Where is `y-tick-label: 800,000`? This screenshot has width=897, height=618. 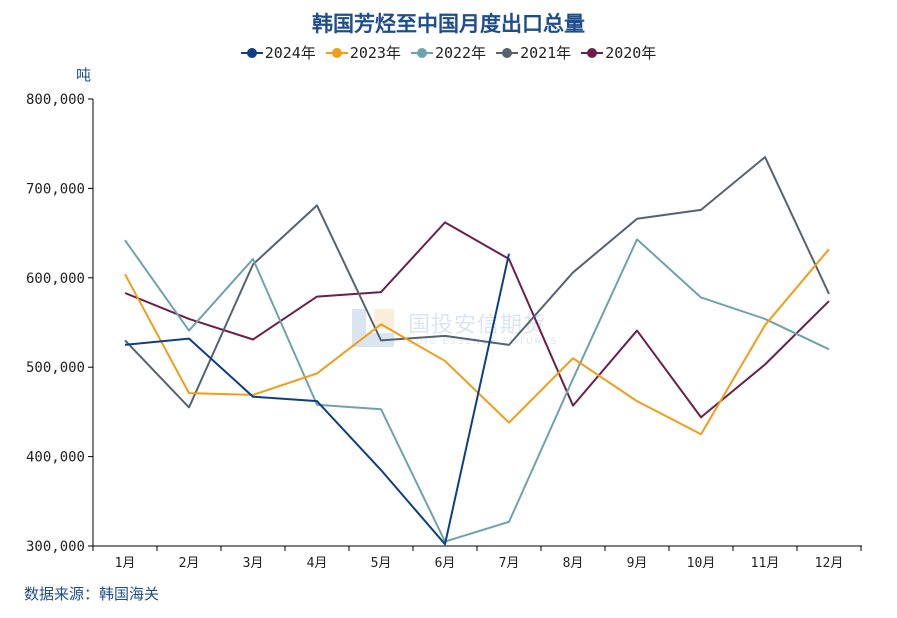 y-tick-label: 800,000 is located at coordinates (55, 100).